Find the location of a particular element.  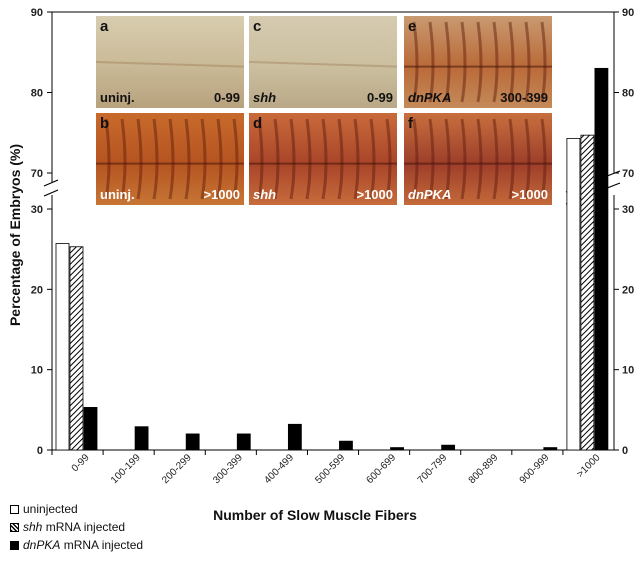

x-tick-label: 800-899 is located at coordinates (484, 469).